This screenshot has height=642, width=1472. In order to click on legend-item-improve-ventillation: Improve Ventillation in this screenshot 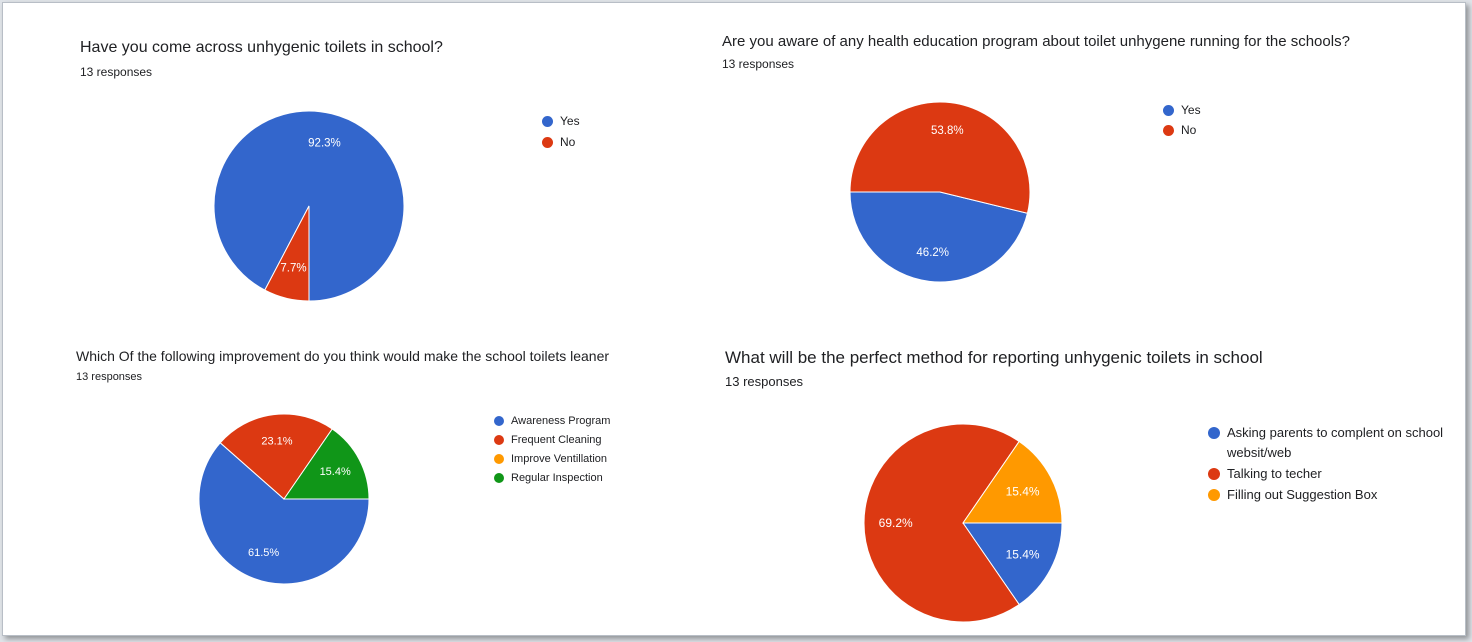, I will do `click(589, 459)`.